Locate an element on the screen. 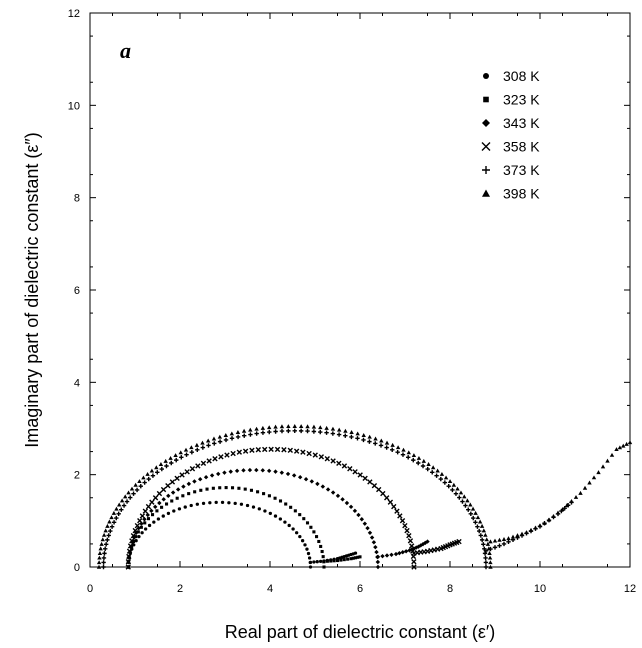  legend-label: 323 K is located at coordinates (521, 100).